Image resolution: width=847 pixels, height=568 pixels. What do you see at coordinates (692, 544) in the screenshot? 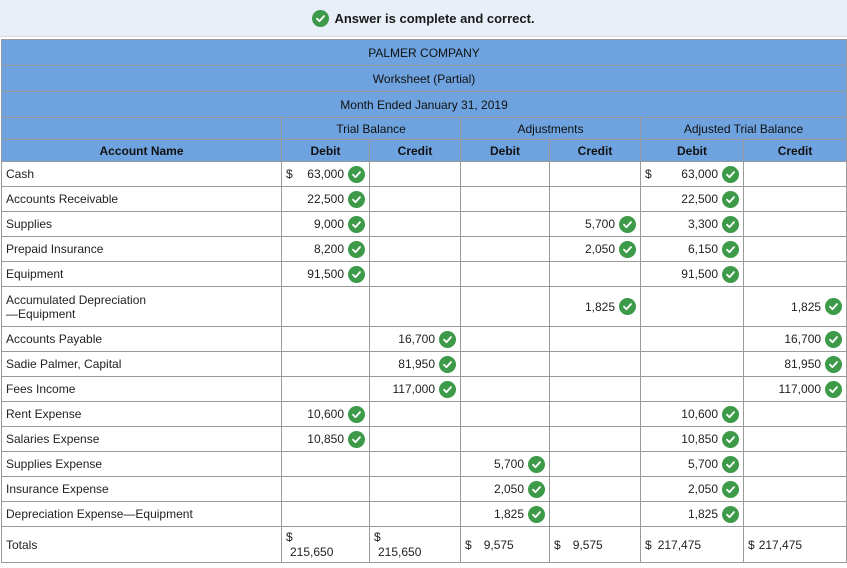
I see `atb-debit-total-cell: $217,475` at bounding box center [692, 544].